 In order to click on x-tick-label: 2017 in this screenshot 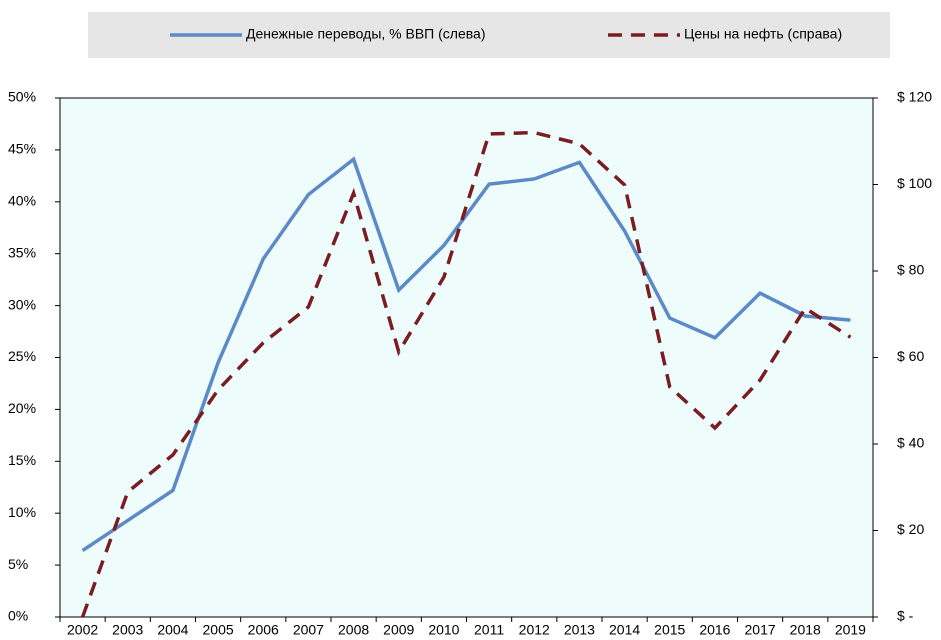, I will do `click(760, 630)`.